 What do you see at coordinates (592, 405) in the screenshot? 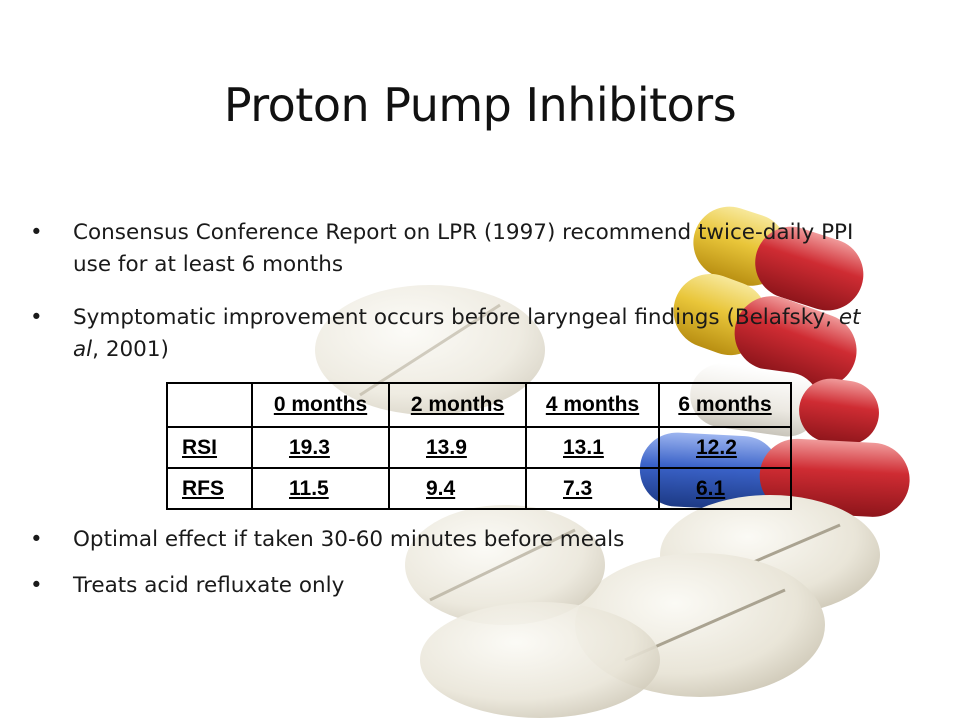
I see `table-header-cell: 4 months` at bounding box center [592, 405].